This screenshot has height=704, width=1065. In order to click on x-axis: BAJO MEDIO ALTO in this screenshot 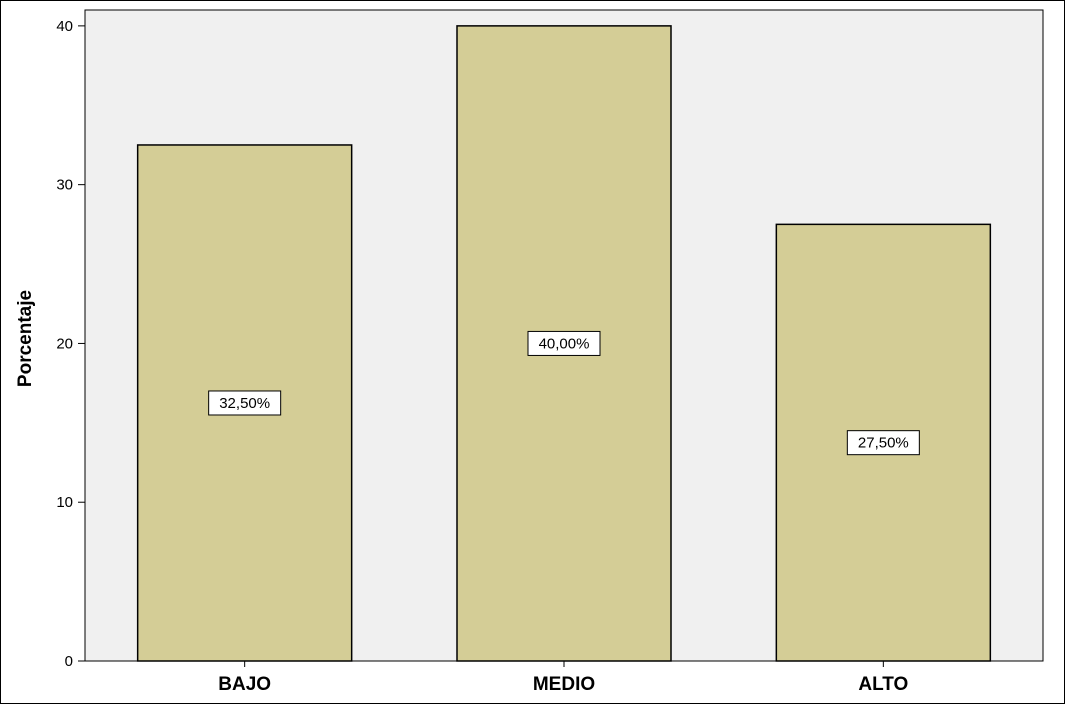, I will do `click(564, 677)`.